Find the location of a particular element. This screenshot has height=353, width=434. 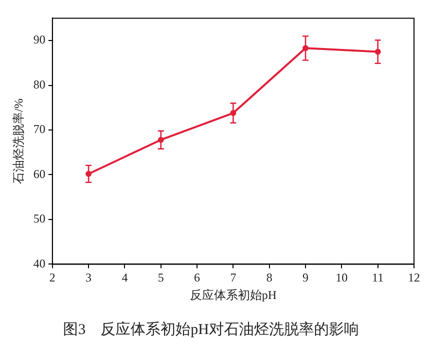

y-tick-label: 40 is located at coordinates (39, 263).